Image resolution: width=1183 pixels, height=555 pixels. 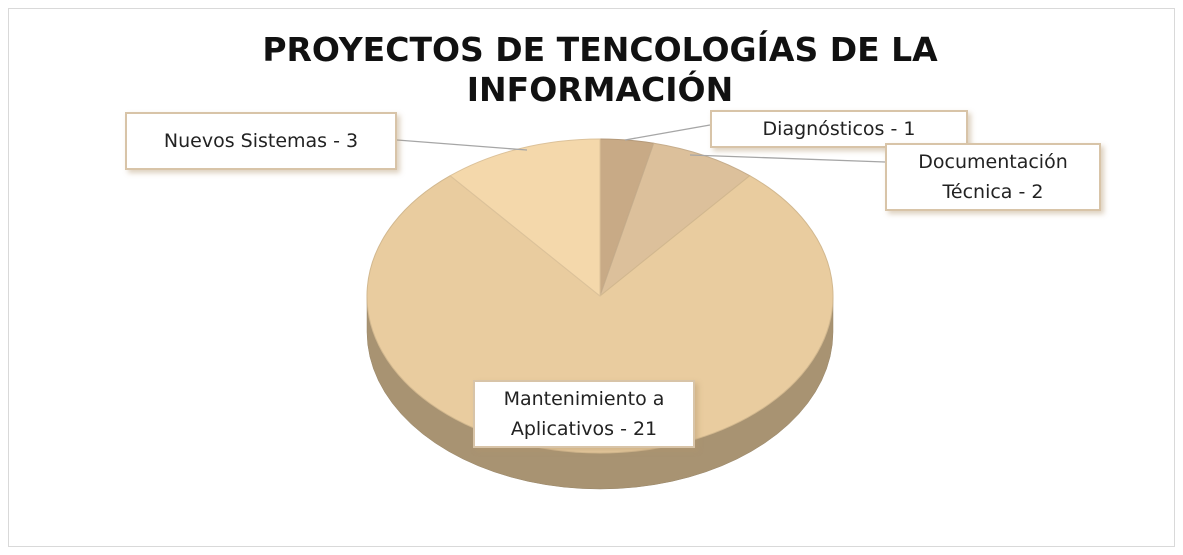 I want to click on data-label: Documentación Técnica - 2, so click(x=993, y=177).